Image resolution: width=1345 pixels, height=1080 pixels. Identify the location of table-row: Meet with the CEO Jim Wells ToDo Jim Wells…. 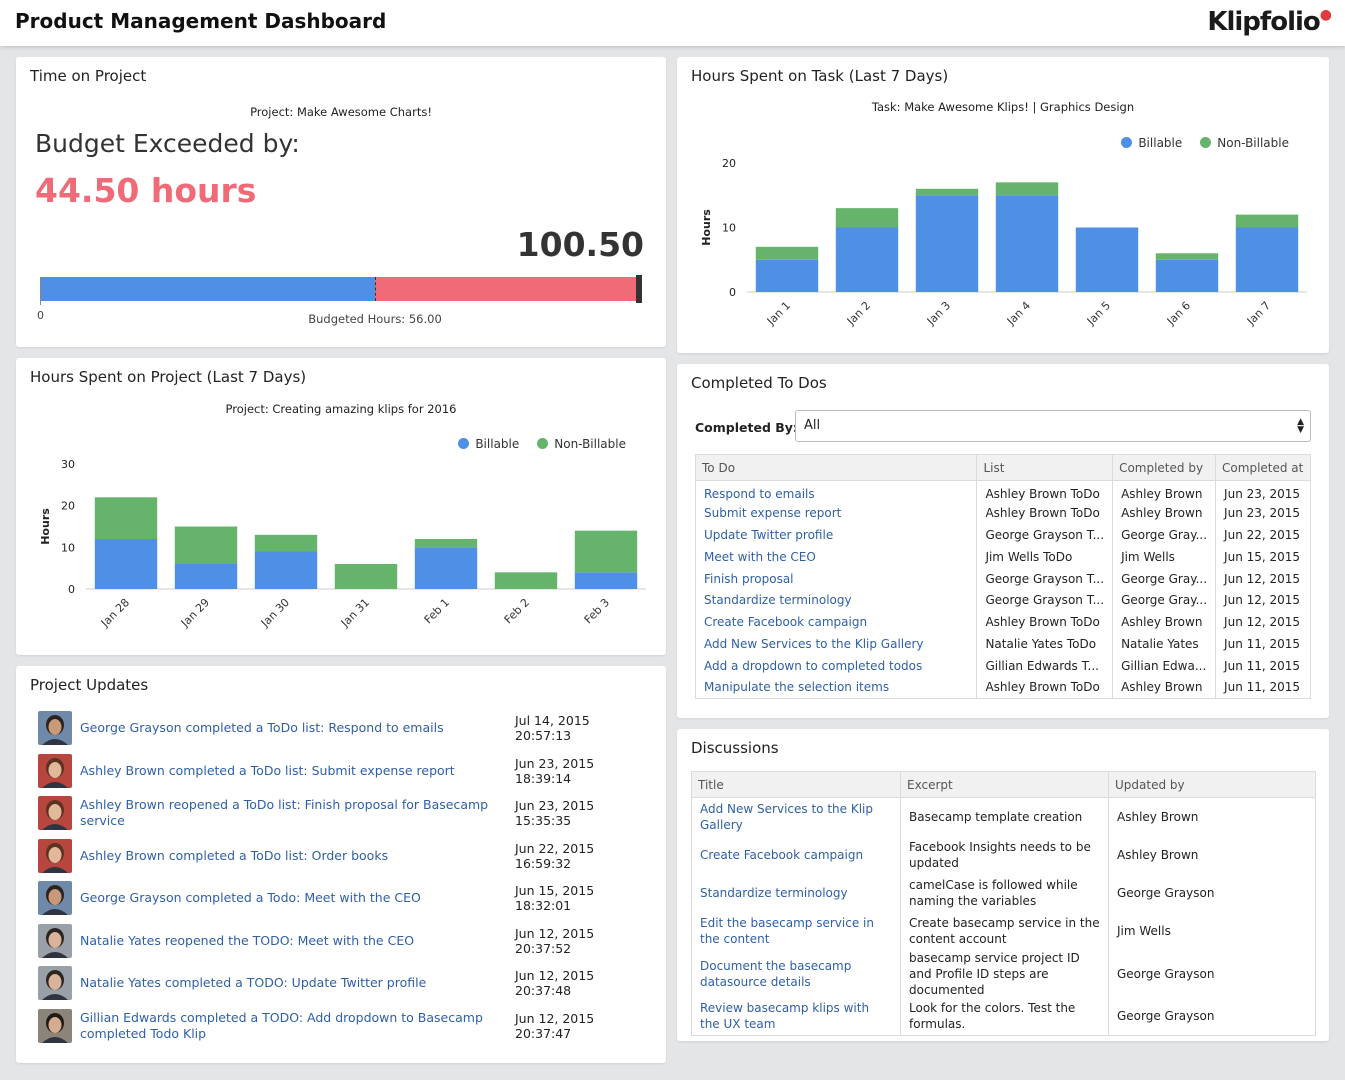
(1003, 556).